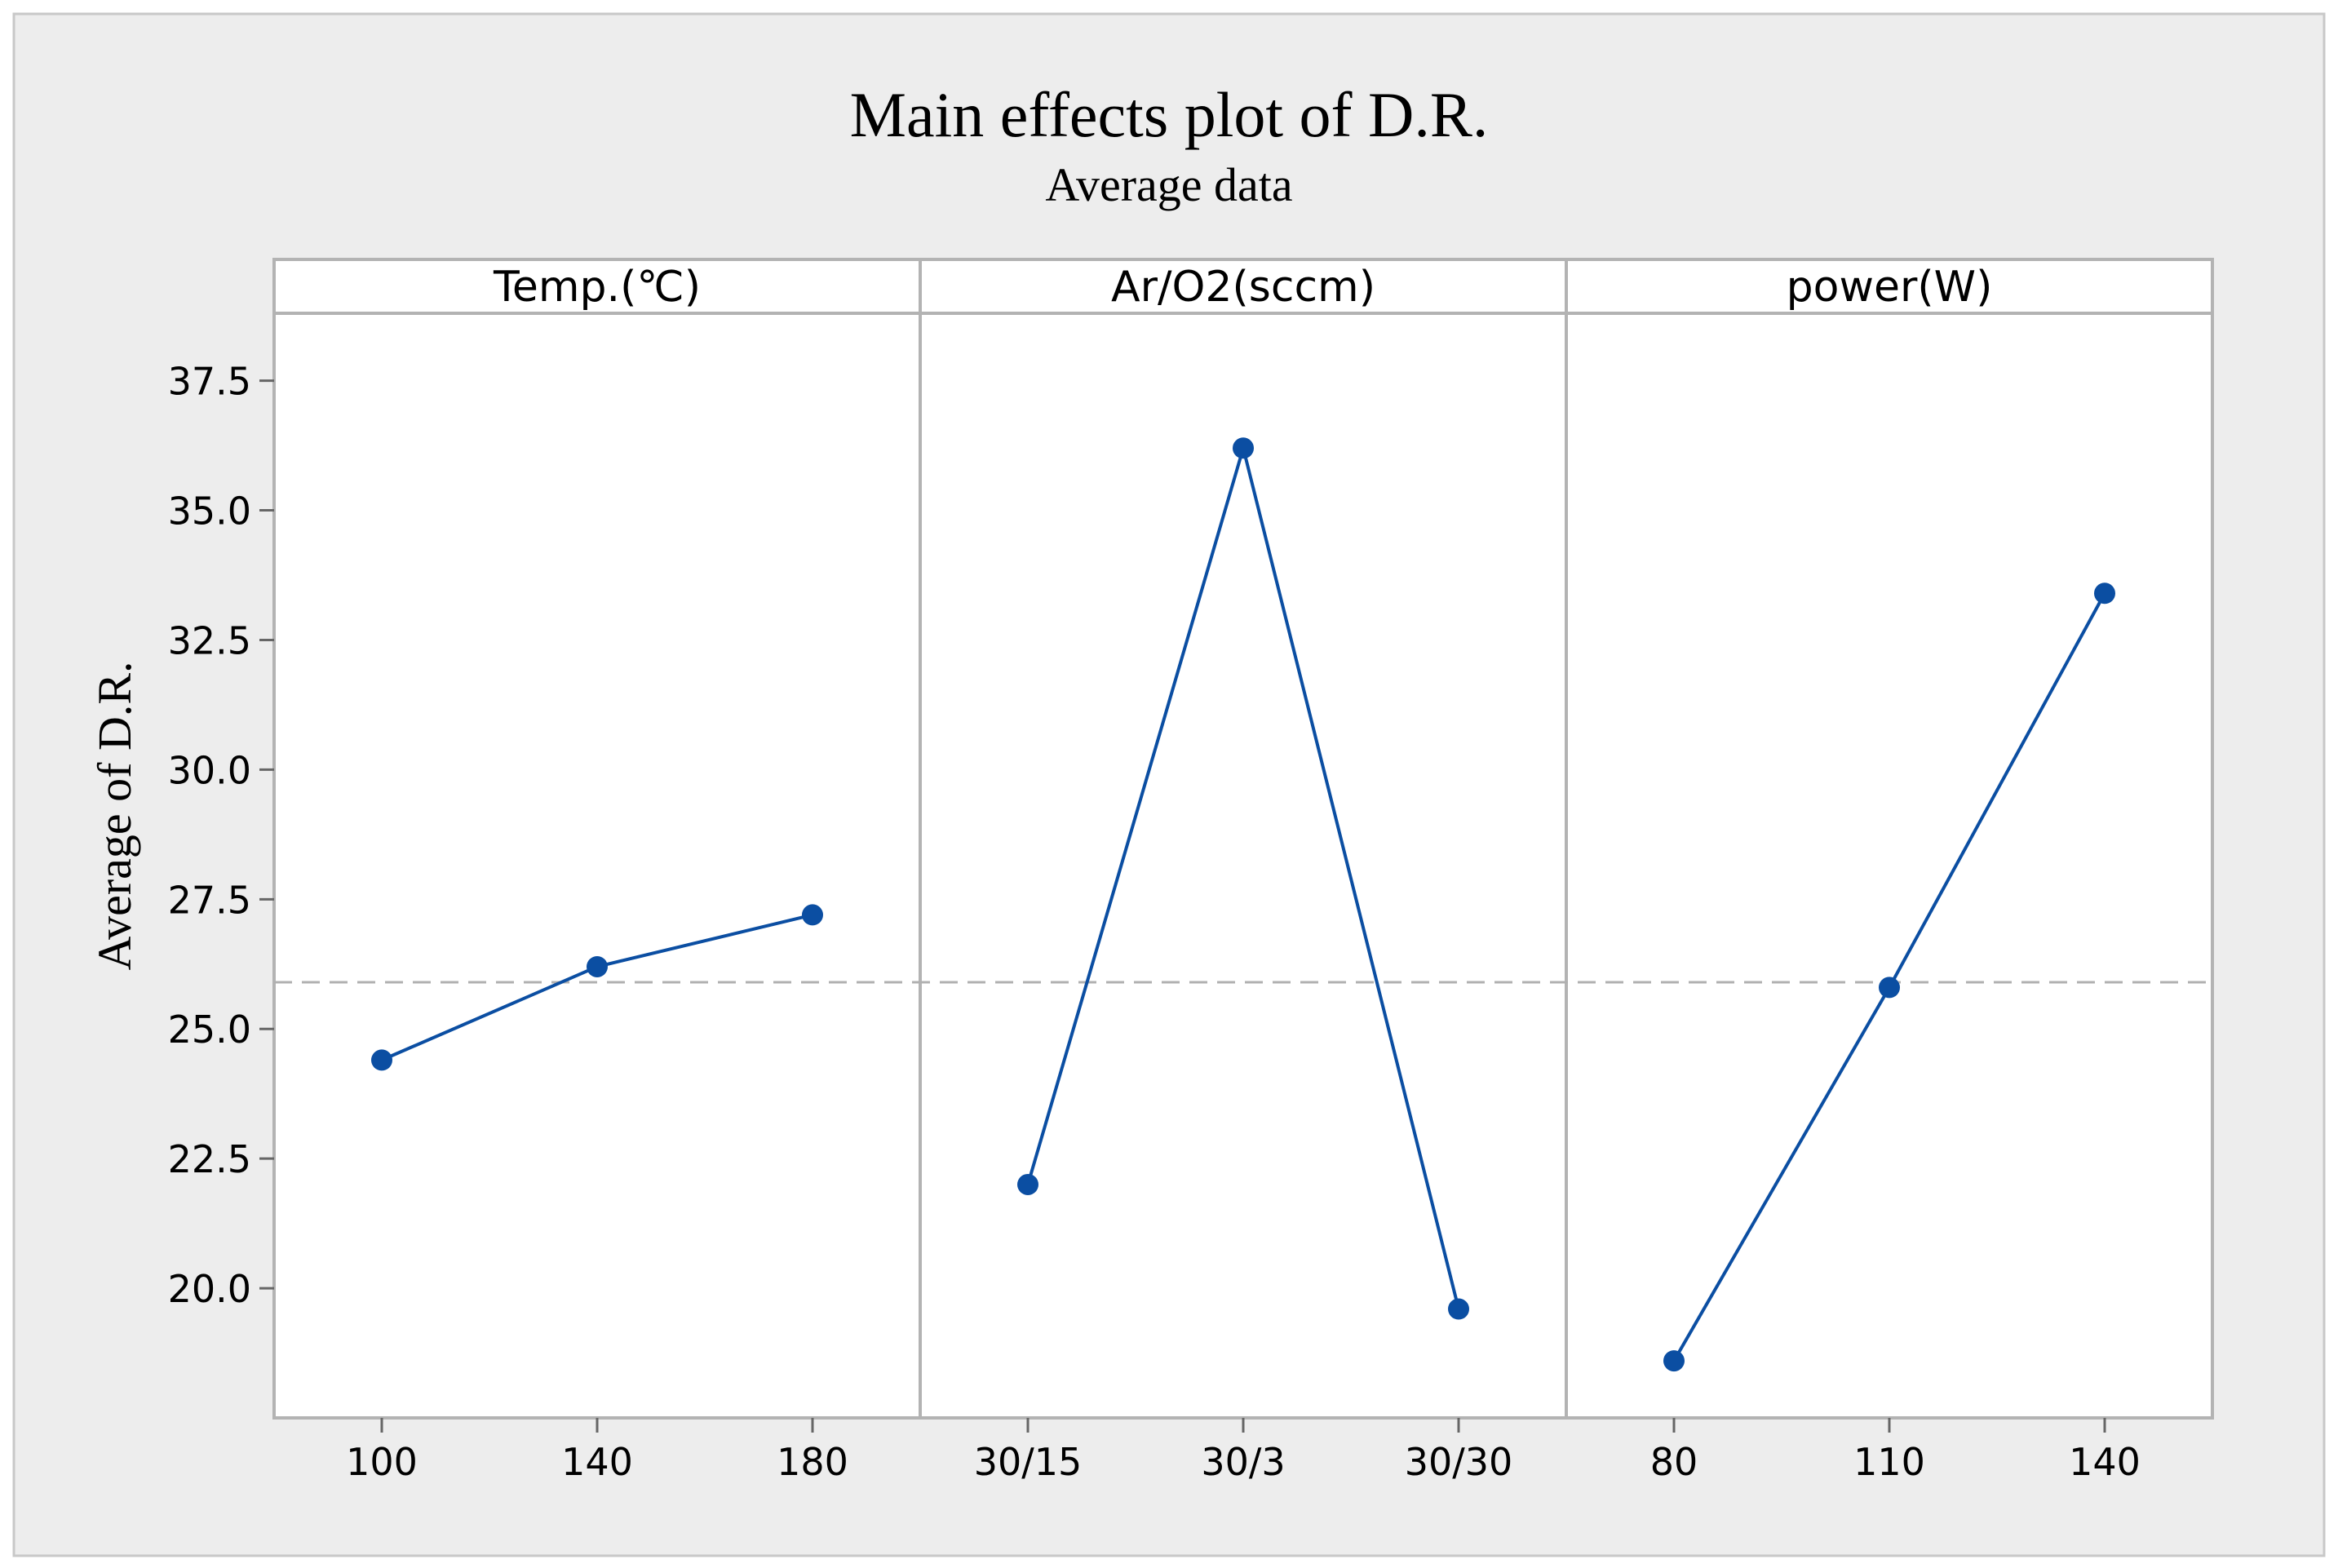  What do you see at coordinates (210, 770) in the screenshot?
I see `y-tick-label: 30.0` at bounding box center [210, 770].